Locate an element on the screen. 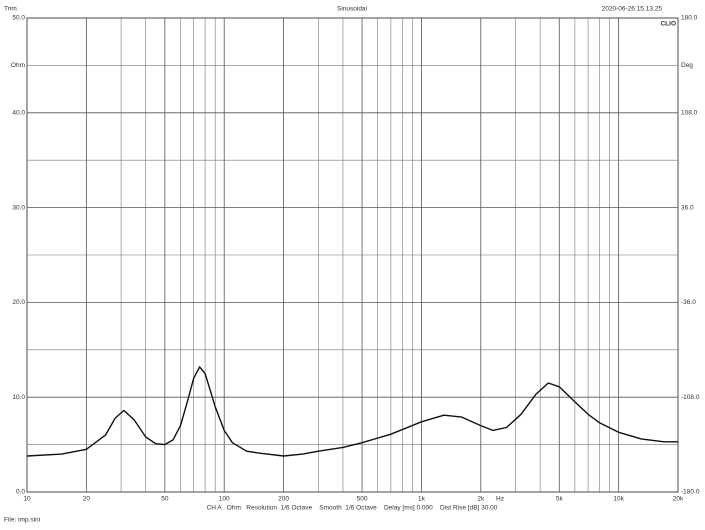 This screenshot has height=530, width=705. file-name: File: imp.sini is located at coordinates (22, 520).